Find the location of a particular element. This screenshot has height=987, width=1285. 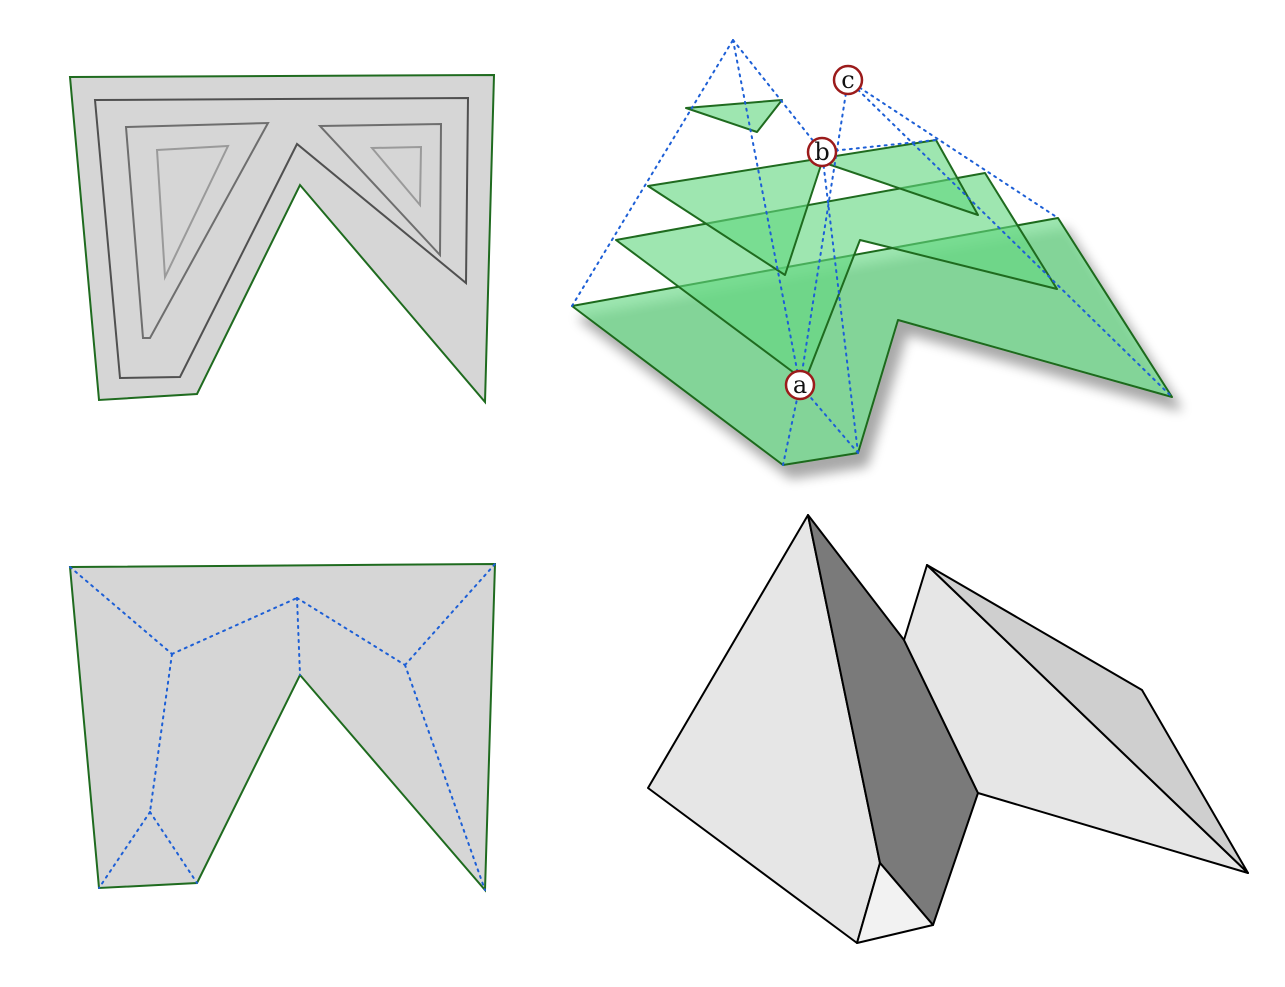

svg-text: a is located at coordinates (800, 385).